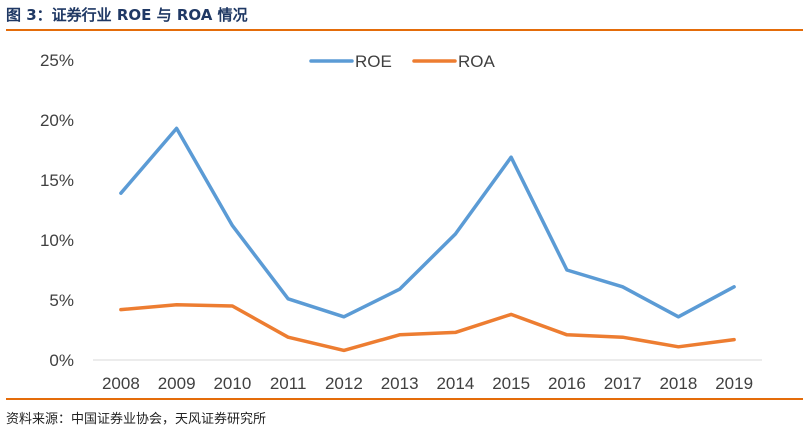 Image resolution: width=811 pixels, height=434 pixels. Describe the element at coordinates (177, 383) in the screenshot. I see `x-tick-label: 2009` at that location.